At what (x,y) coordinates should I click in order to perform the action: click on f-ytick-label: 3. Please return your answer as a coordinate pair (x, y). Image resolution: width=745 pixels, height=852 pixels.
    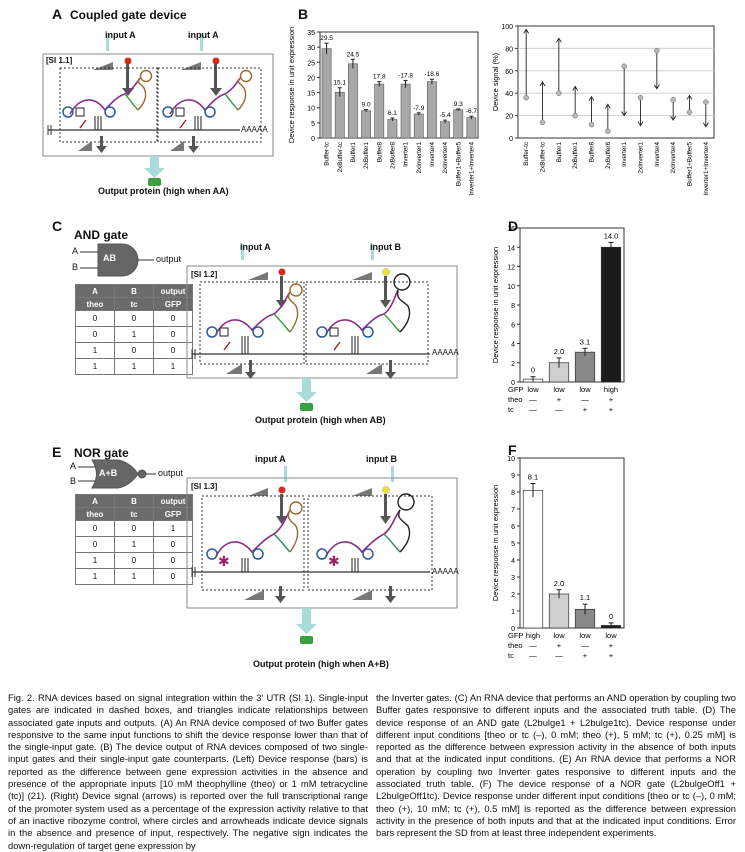
    Looking at the image, I should click on (513, 578).